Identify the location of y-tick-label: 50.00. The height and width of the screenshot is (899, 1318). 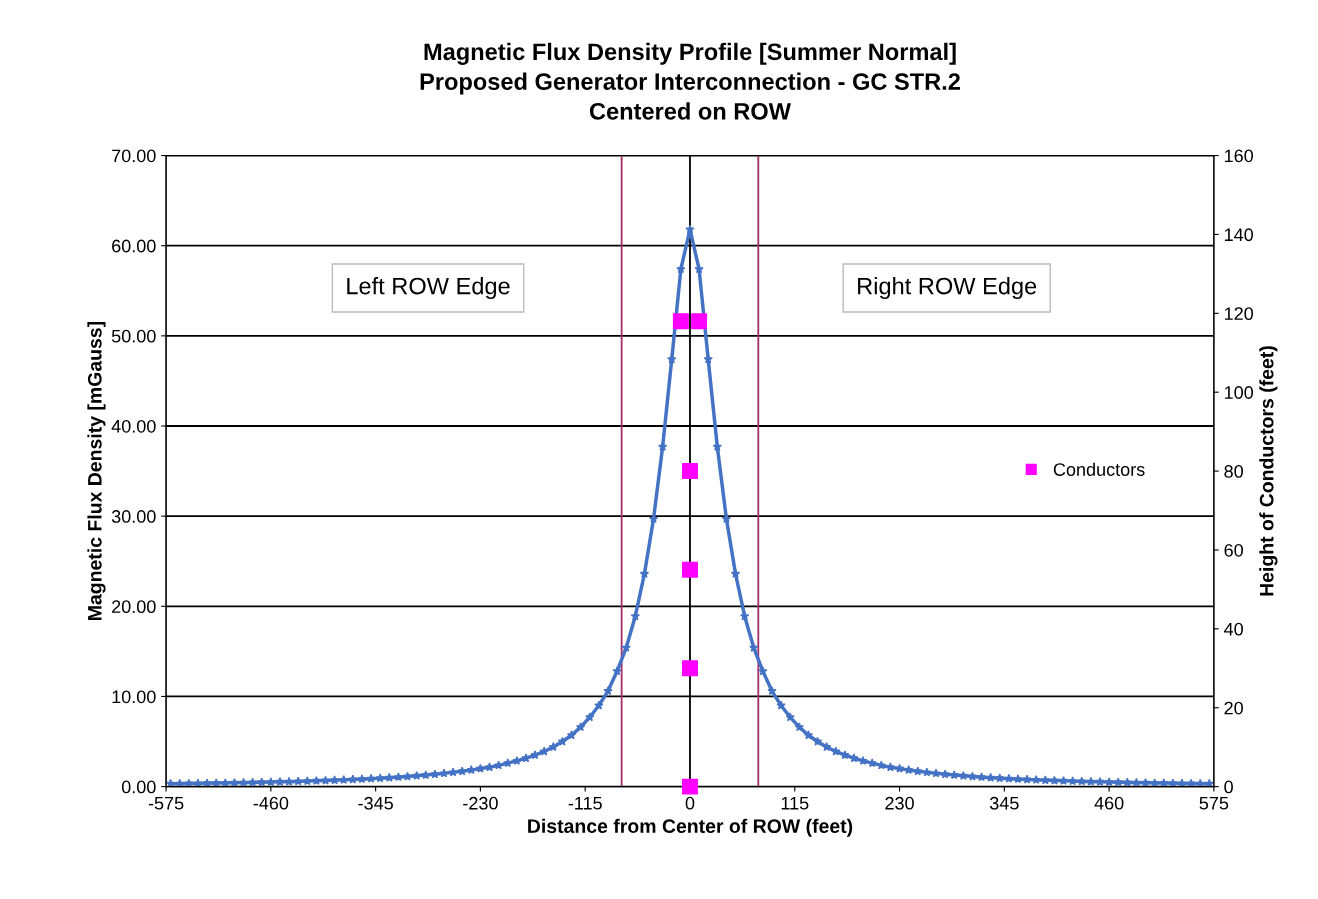
(133, 336).